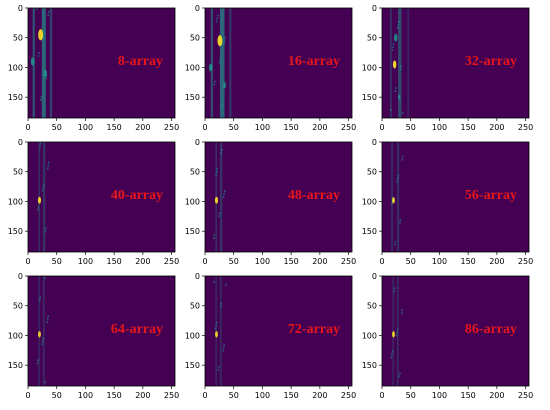  Describe the element at coordinates (491, 61) in the screenshot. I see `panel-title: 32-array` at that location.